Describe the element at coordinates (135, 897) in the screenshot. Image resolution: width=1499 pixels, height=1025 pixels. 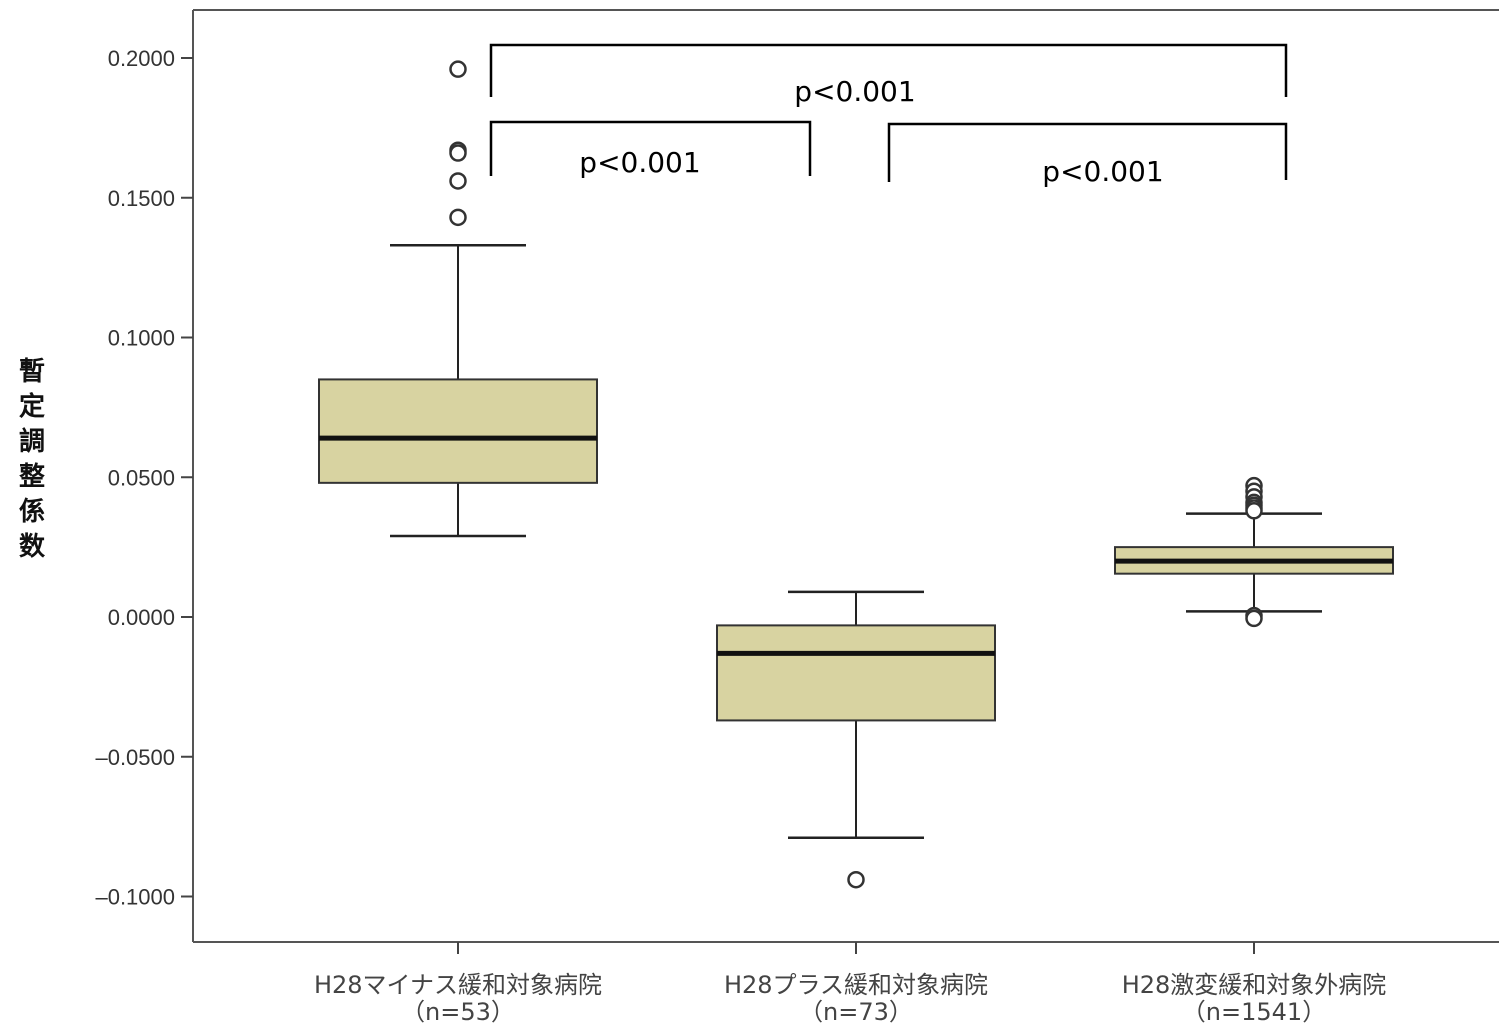
I see `y-tick-label: –0.1000` at that location.